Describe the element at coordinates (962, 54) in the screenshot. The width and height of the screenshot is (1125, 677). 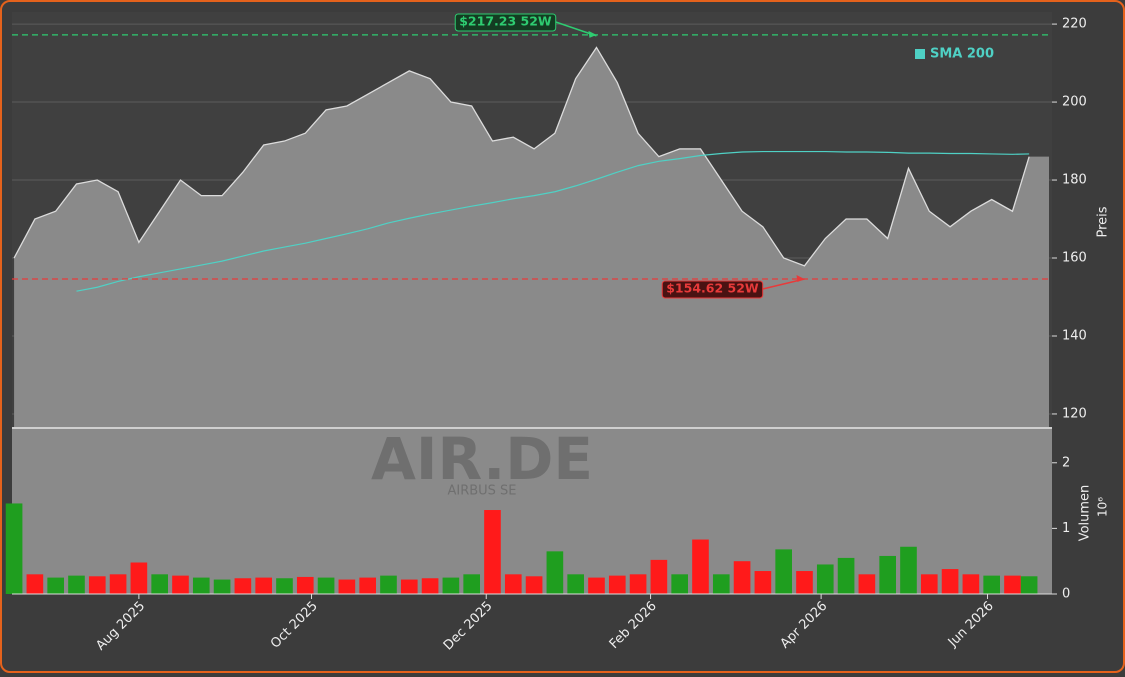
I see `legend-label: SMA 200` at that location.